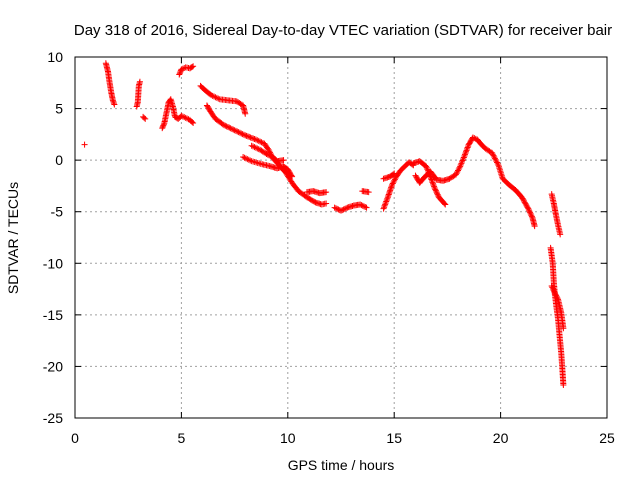  I want to click on x-tick-labels: 0 5 10 15 20 25, so click(343, 438).